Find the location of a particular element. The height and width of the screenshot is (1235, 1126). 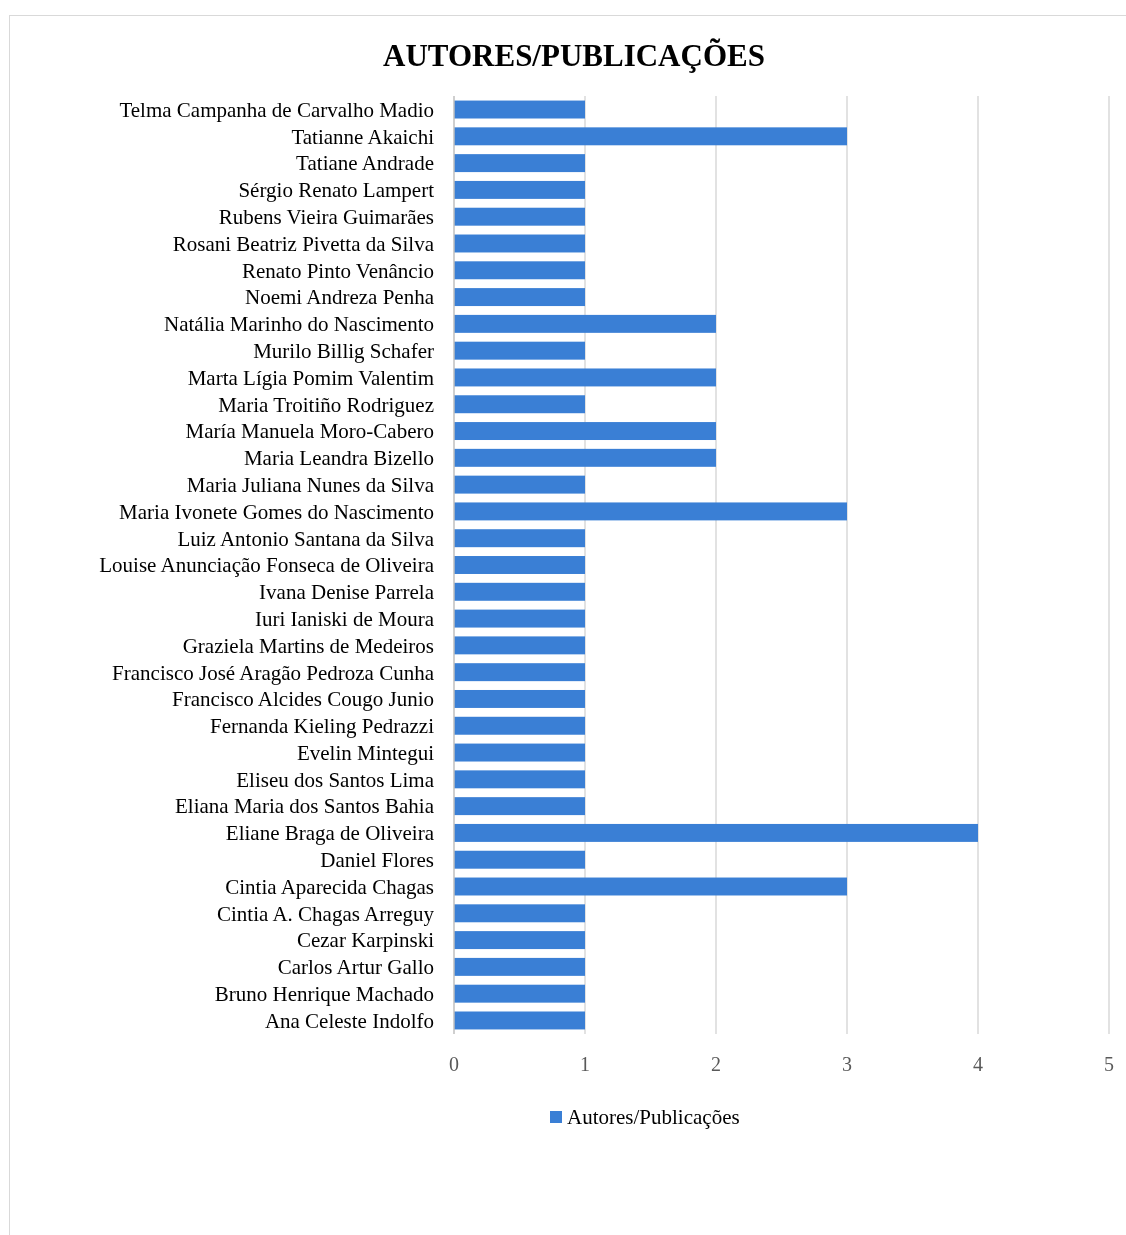

y-tick-label: Evelin Mintegui is located at coordinates (365, 752).